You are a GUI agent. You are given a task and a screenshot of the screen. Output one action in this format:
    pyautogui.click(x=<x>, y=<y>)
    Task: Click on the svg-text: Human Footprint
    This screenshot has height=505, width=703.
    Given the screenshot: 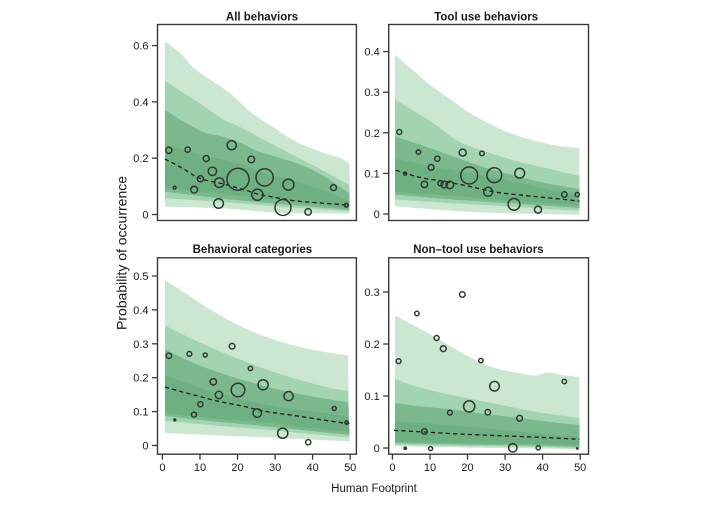 What is the action you would take?
    pyautogui.click(x=374, y=489)
    